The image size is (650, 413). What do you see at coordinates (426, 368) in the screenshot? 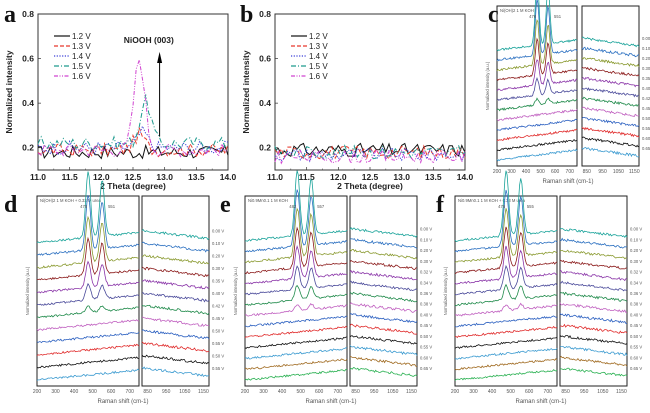
I see `voltage-label: 0.65 V` at bounding box center [426, 368].